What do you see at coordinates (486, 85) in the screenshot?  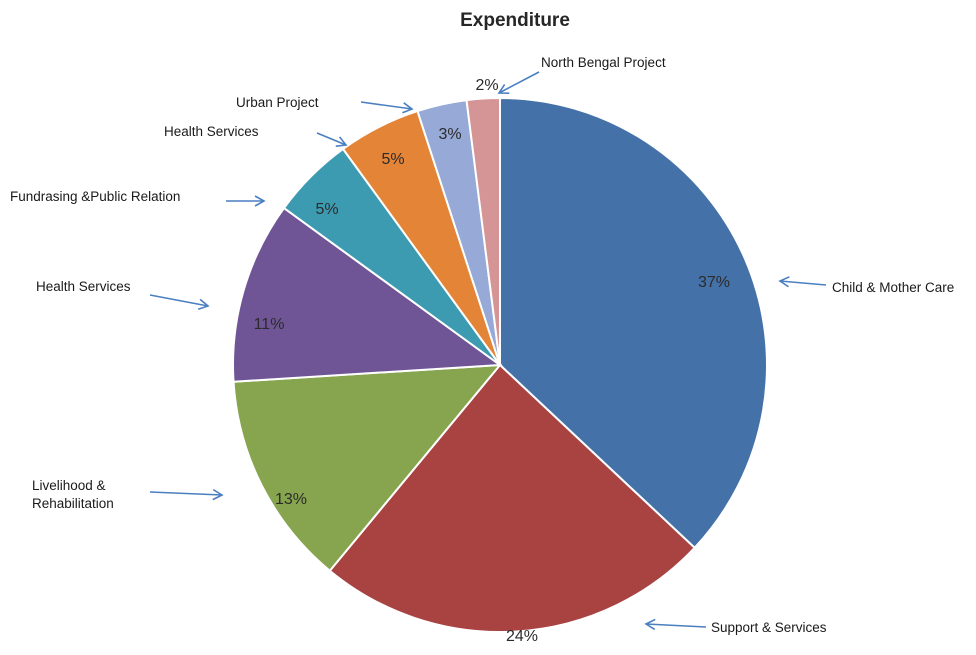 I see `slice-percent-label: 2%` at bounding box center [486, 85].